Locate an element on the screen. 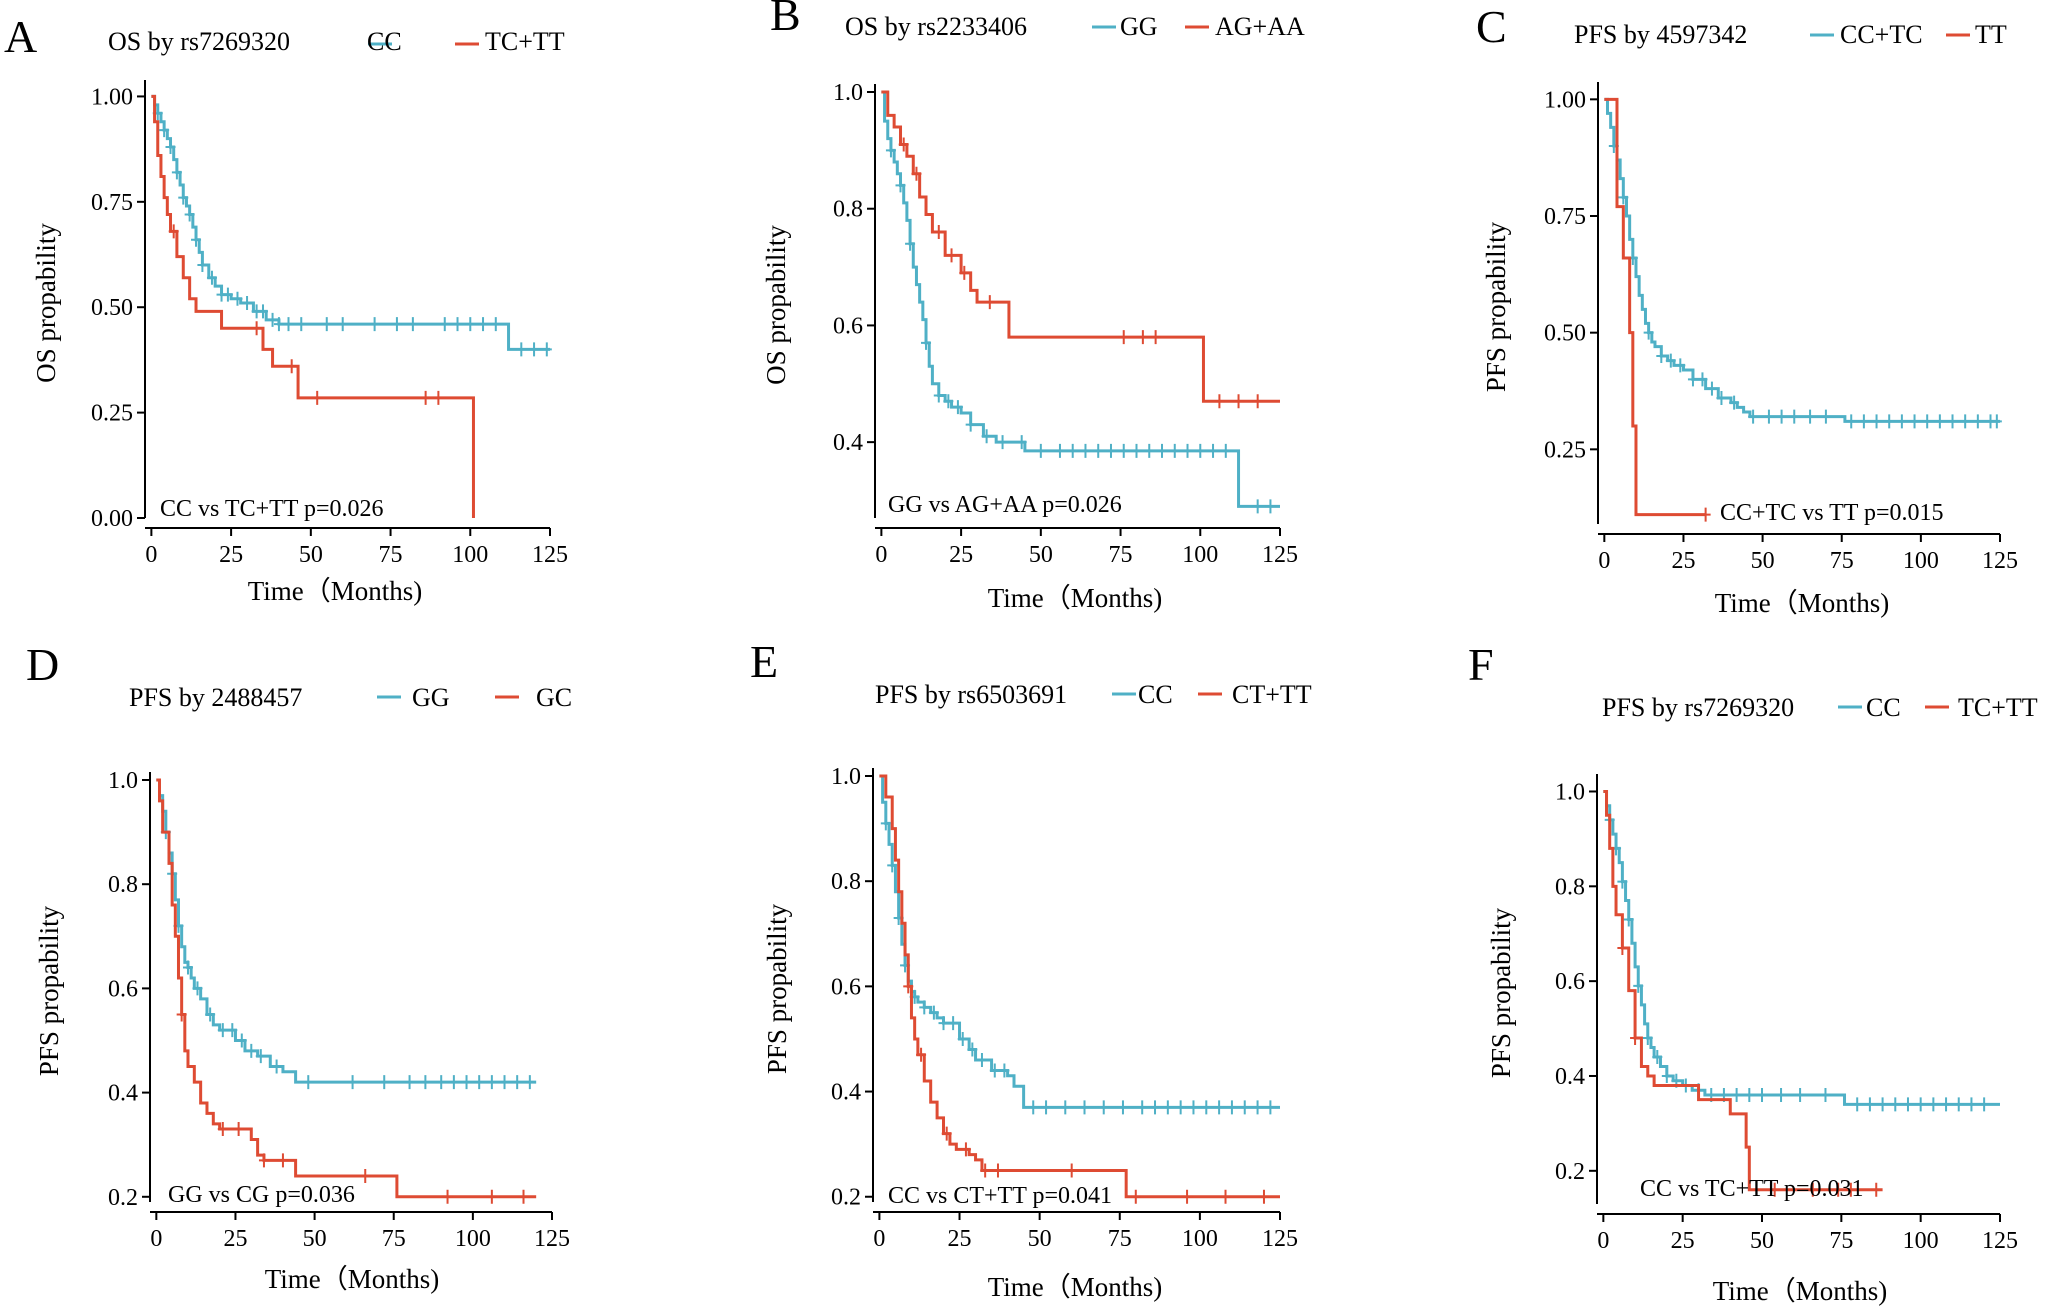 This screenshot has height=1307, width=2056. km-curve-gg is located at coordinates (1080, 299).